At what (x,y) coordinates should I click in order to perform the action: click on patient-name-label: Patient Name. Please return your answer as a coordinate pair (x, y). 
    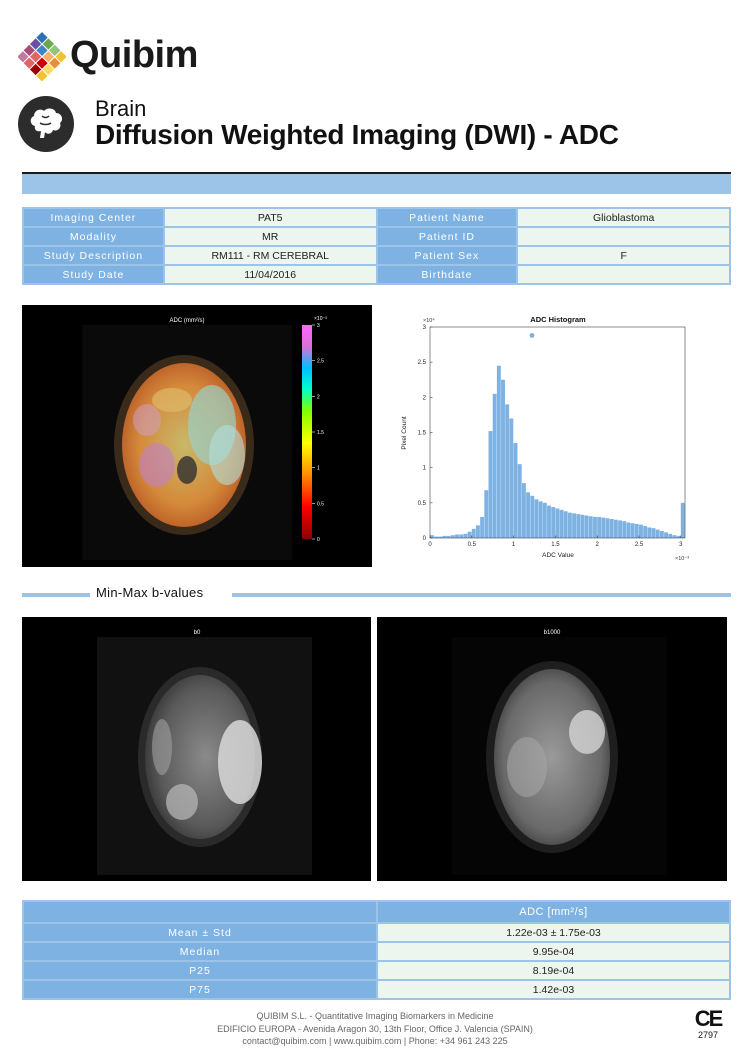
    Looking at the image, I should click on (447, 217).